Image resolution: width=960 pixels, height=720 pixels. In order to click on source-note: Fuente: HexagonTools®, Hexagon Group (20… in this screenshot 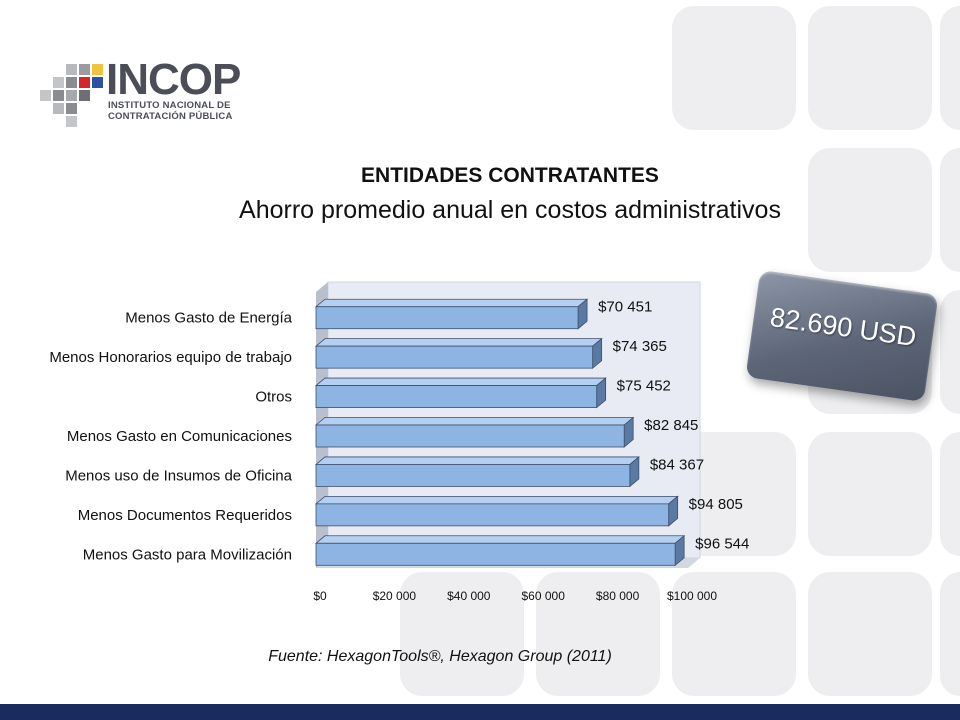, I will do `click(440, 656)`.